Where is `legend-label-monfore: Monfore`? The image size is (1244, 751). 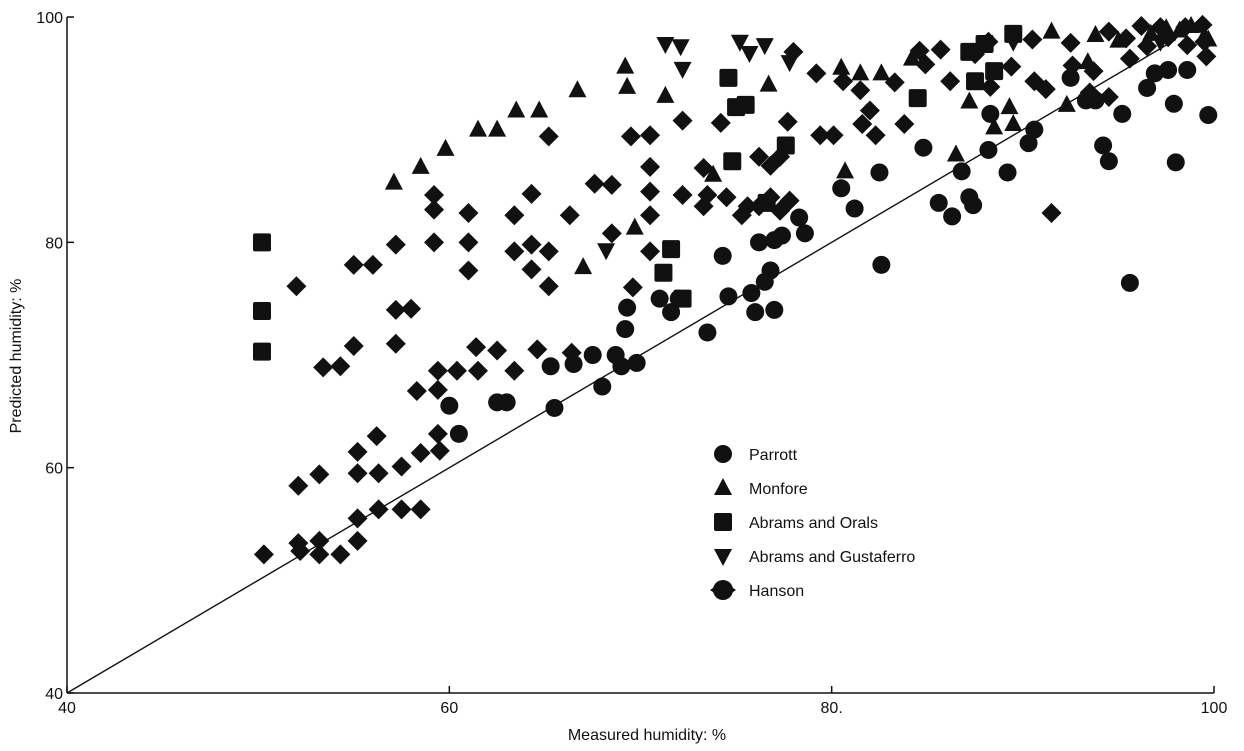 legend-label-monfore: Monfore is located at coordinates (778, 489).